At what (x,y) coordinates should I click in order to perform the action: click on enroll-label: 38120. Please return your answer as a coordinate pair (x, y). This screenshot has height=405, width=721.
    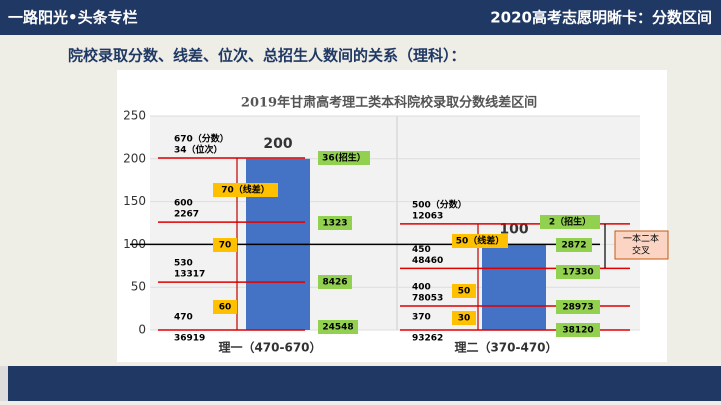
    Looking at the image, I should click on (577, 331).